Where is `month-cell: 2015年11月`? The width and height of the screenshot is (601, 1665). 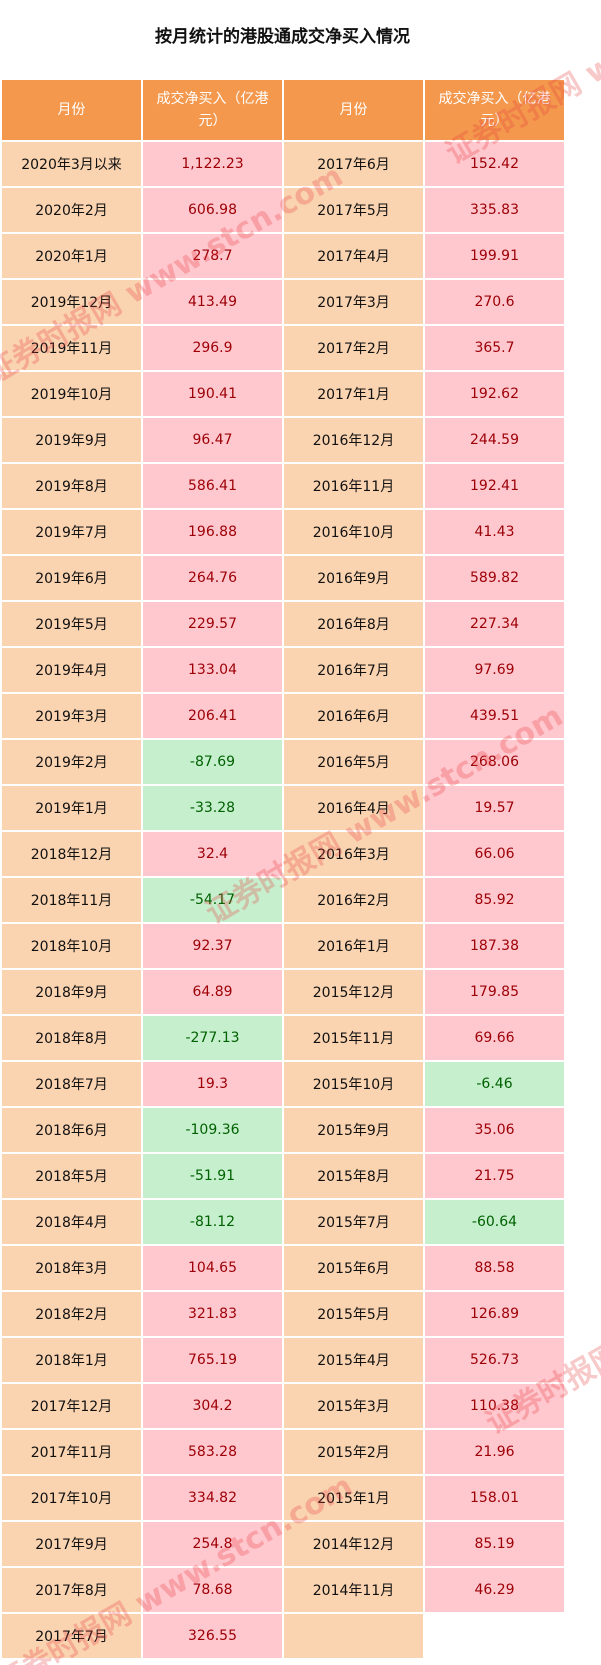
month-cell: 2015年11月 is located at coordinates (353, 1038).